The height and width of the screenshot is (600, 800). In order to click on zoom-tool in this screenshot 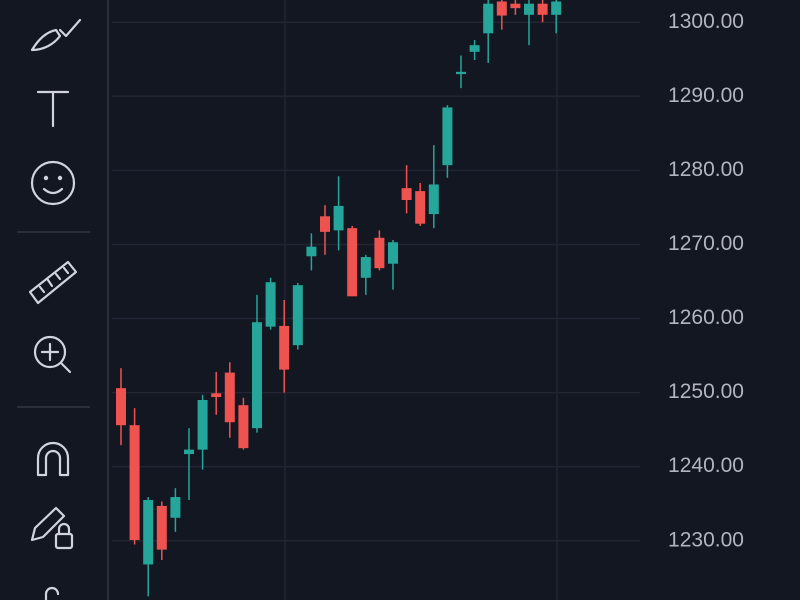, I will do `click(52, 354)`.